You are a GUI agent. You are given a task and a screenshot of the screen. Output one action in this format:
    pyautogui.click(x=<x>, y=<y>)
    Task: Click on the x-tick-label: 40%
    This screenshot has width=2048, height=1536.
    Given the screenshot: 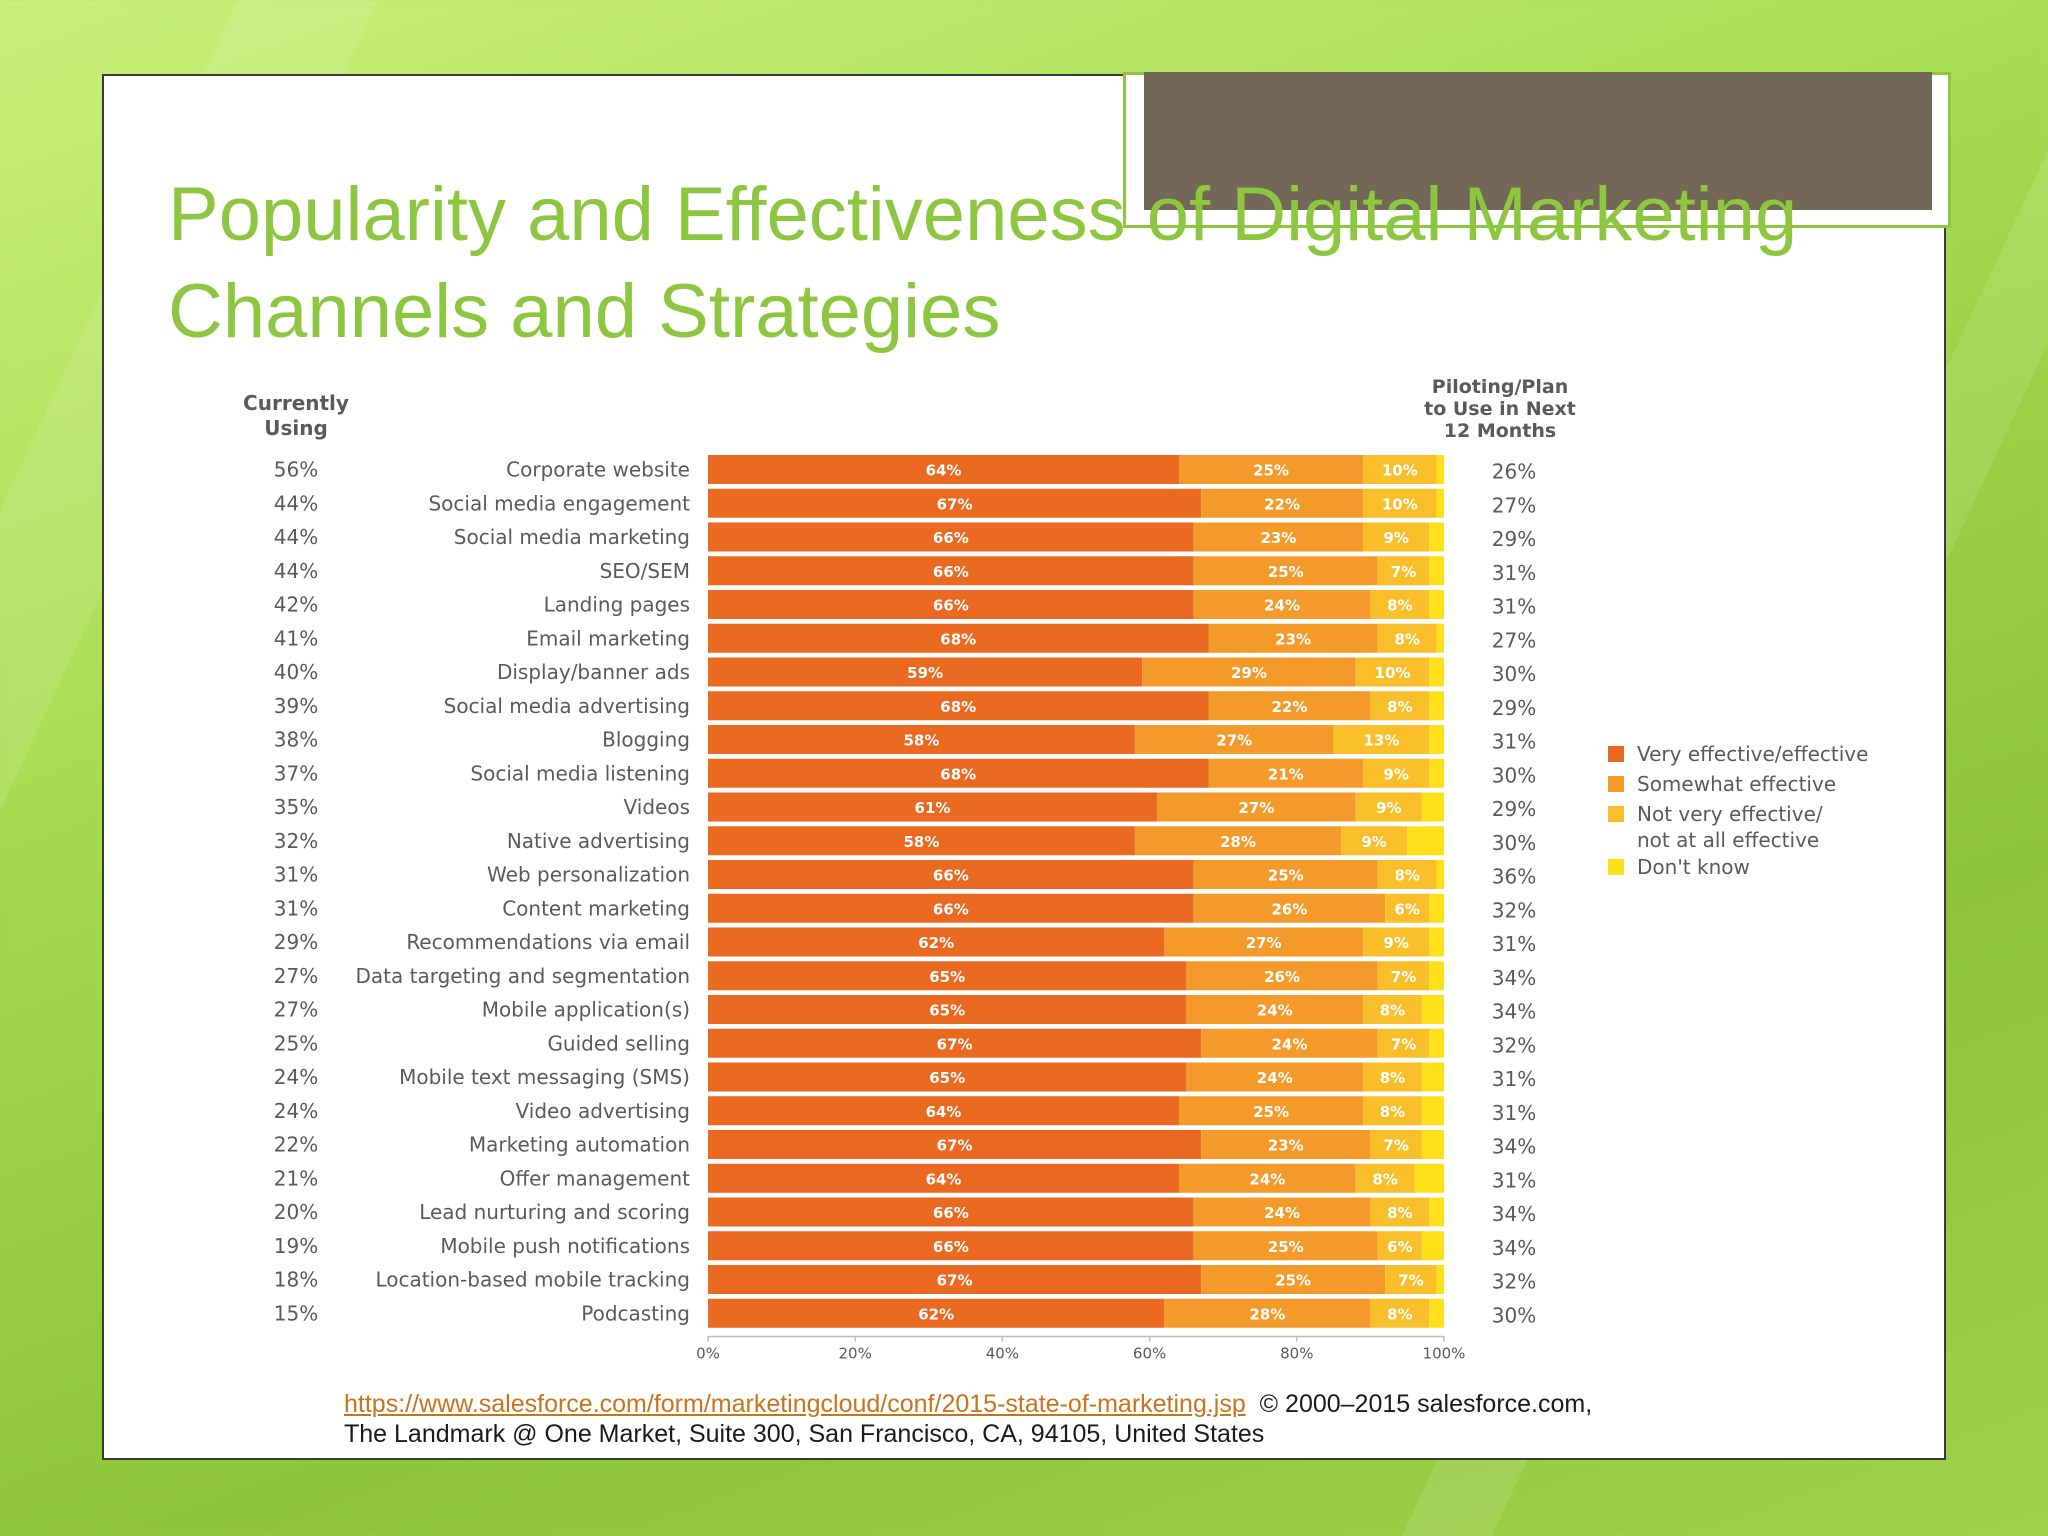 What is the action you would take?
    pyautogui.click(x=1002, y=1354)
    